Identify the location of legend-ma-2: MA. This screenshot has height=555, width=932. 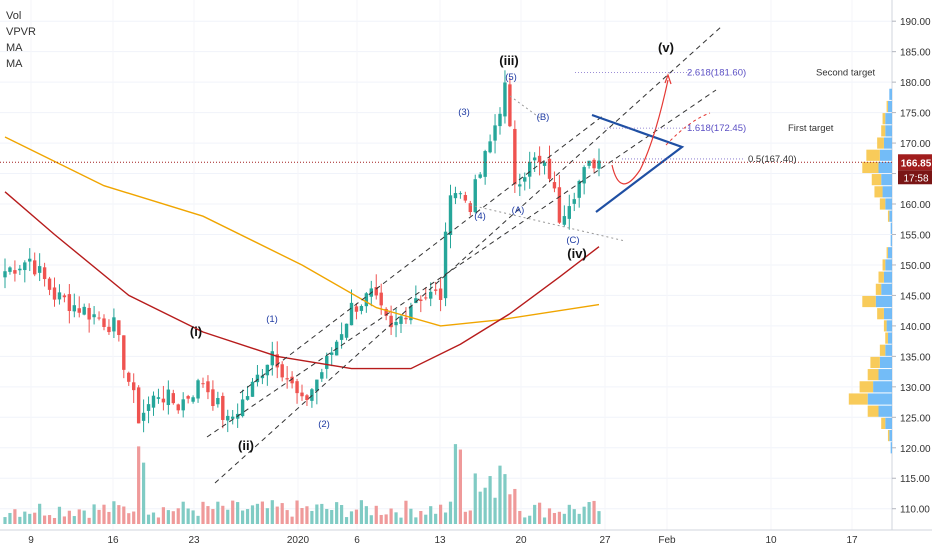
(14, 64).